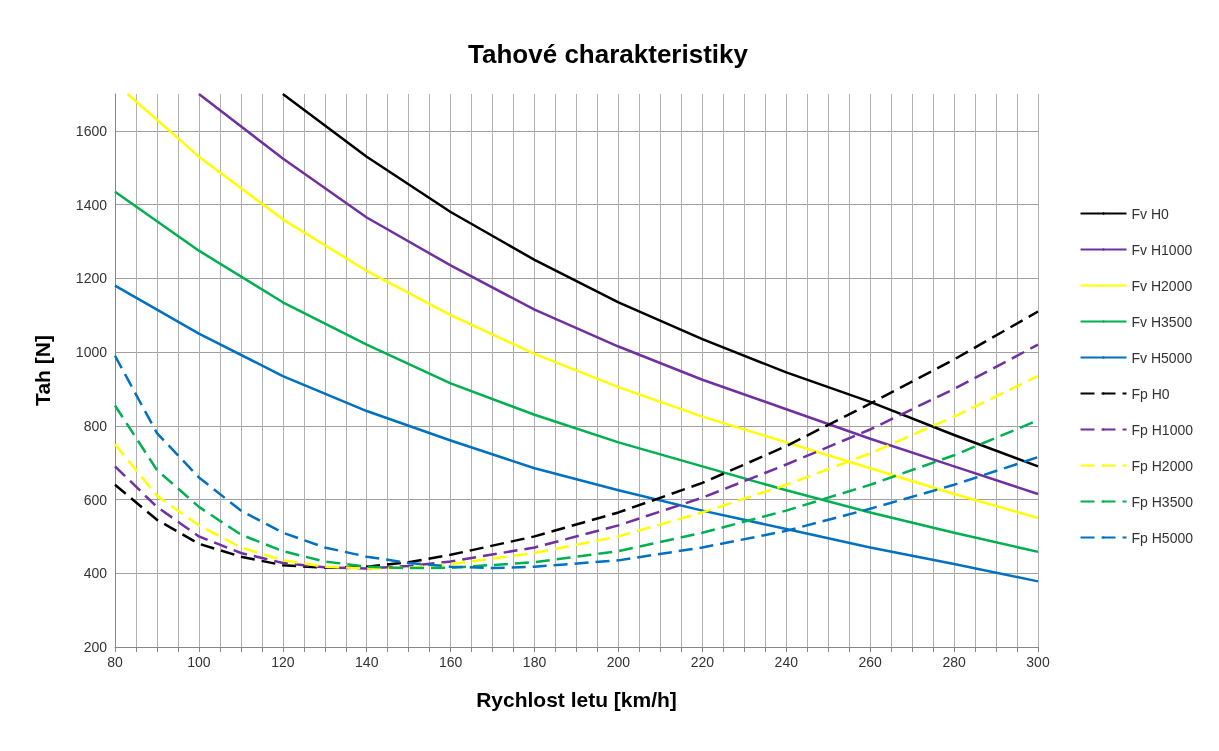 Image resolution: width=1219 pixels, height=751 pixels. I want to click on y-axis-title: Tah [N], so click(42, 370).